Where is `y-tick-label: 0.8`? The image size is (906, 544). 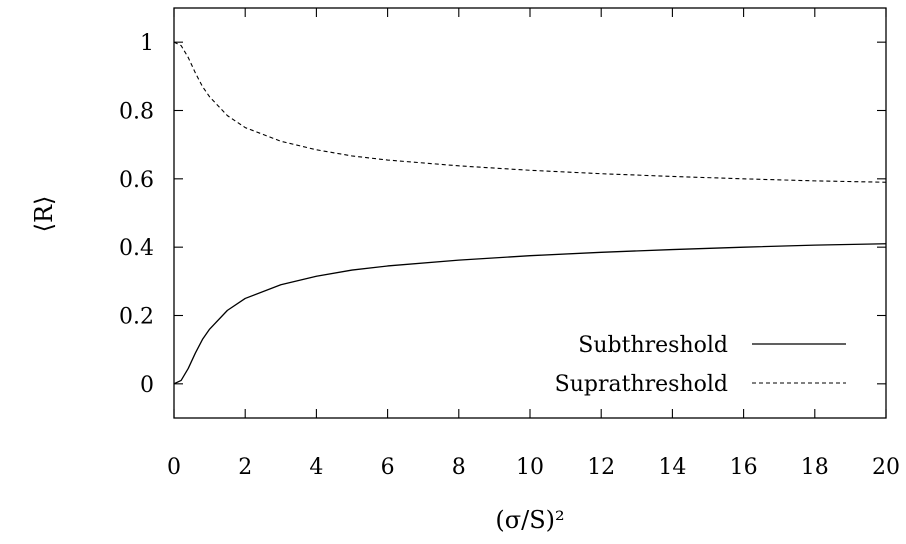
y-tick-label: 0.8 is located at coordinates (136, 112).